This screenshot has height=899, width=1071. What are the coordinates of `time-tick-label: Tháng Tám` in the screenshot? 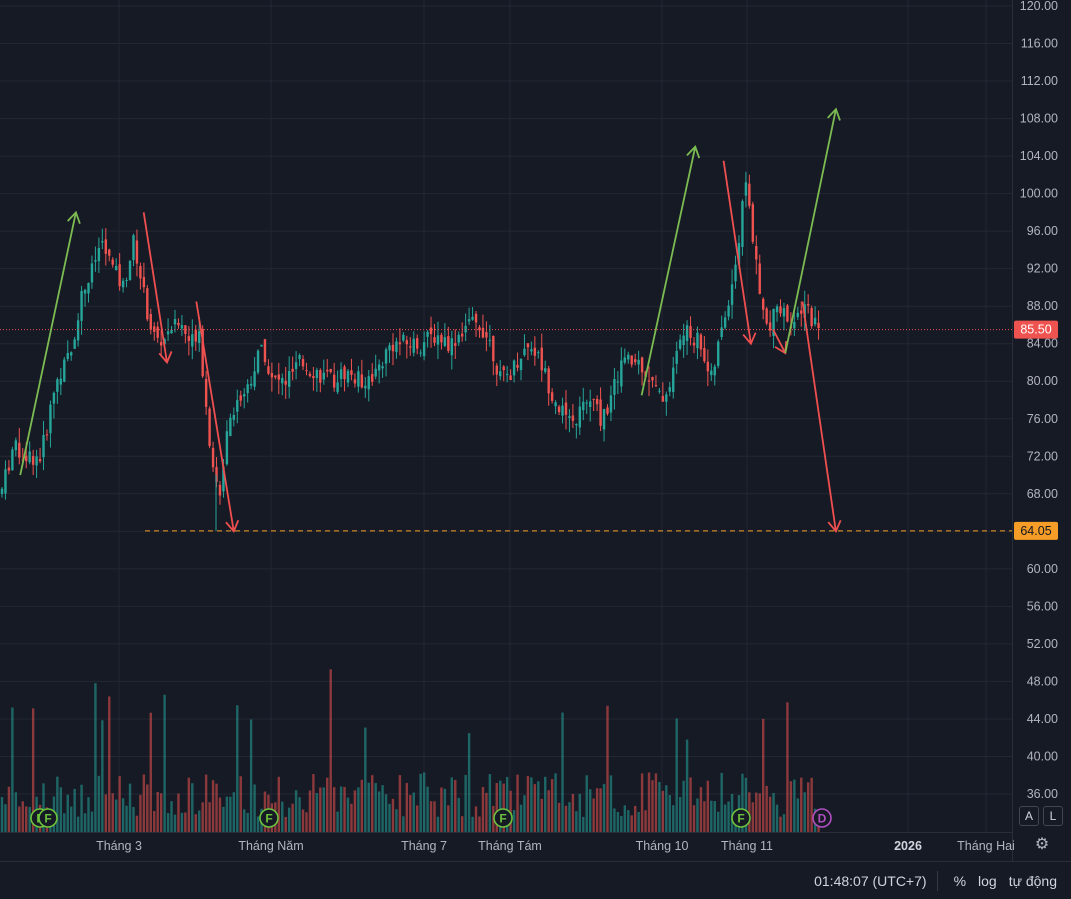 It's located at (510, 846).